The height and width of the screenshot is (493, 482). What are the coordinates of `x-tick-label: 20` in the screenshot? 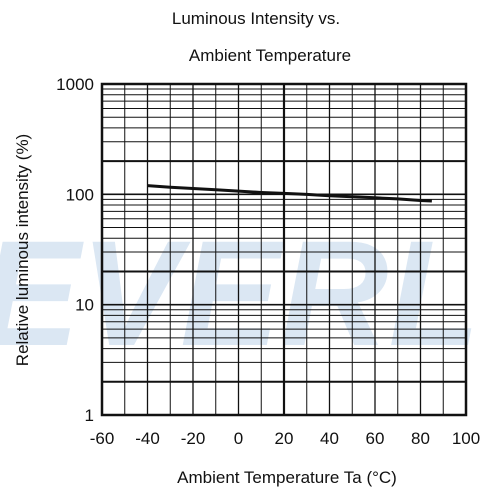 It's located at (284, 438).